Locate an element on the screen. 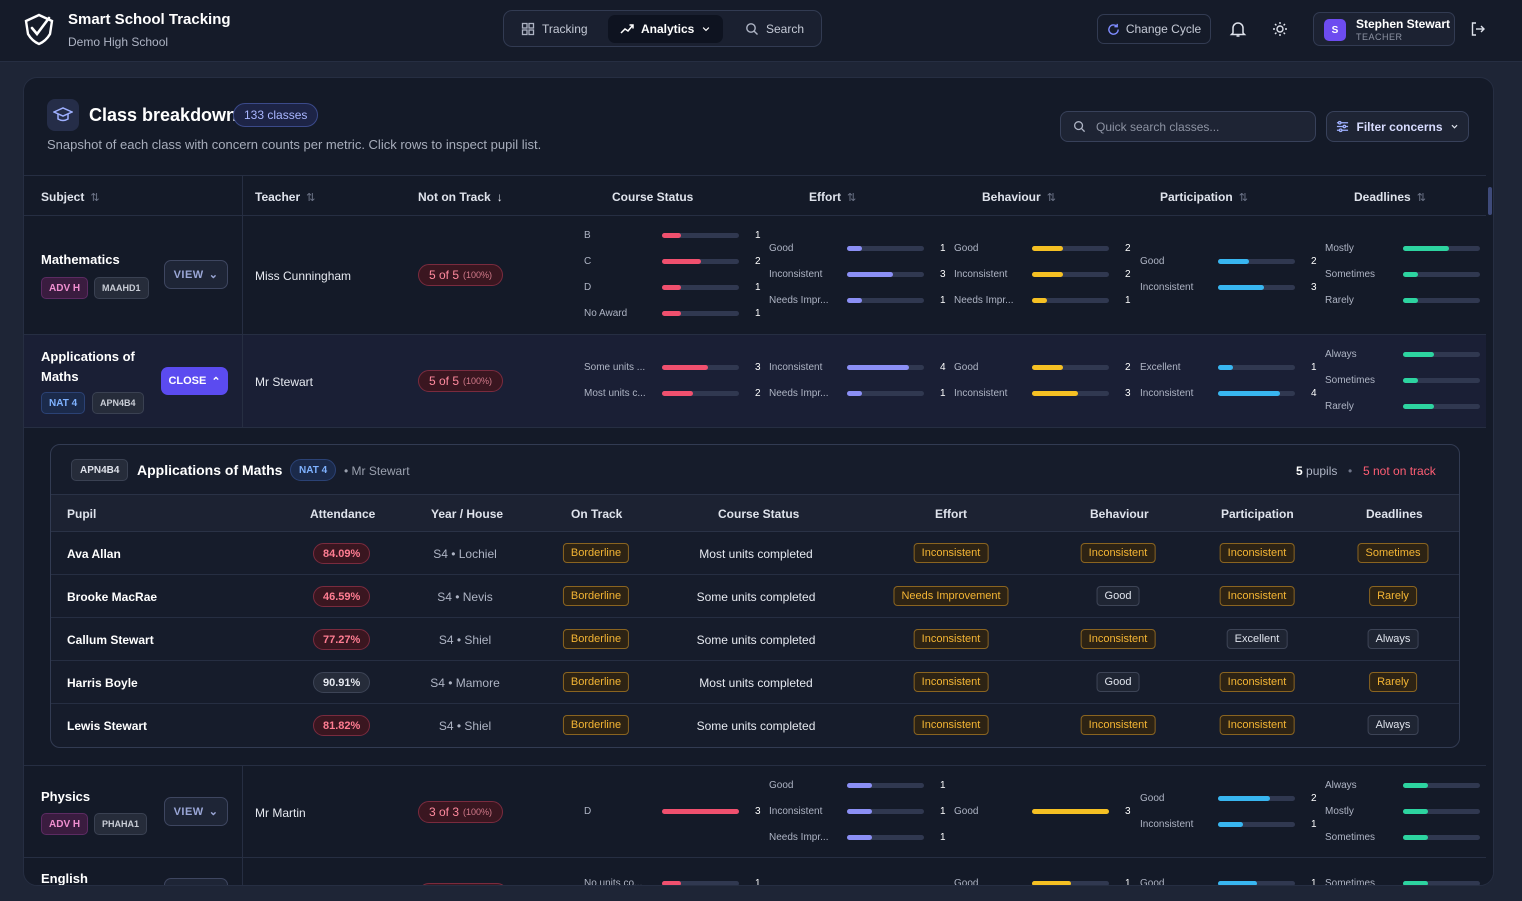 This screenshot has height=901, width=1522. col-participation: Participation ⇅ is located at coordinates (1204, 197).